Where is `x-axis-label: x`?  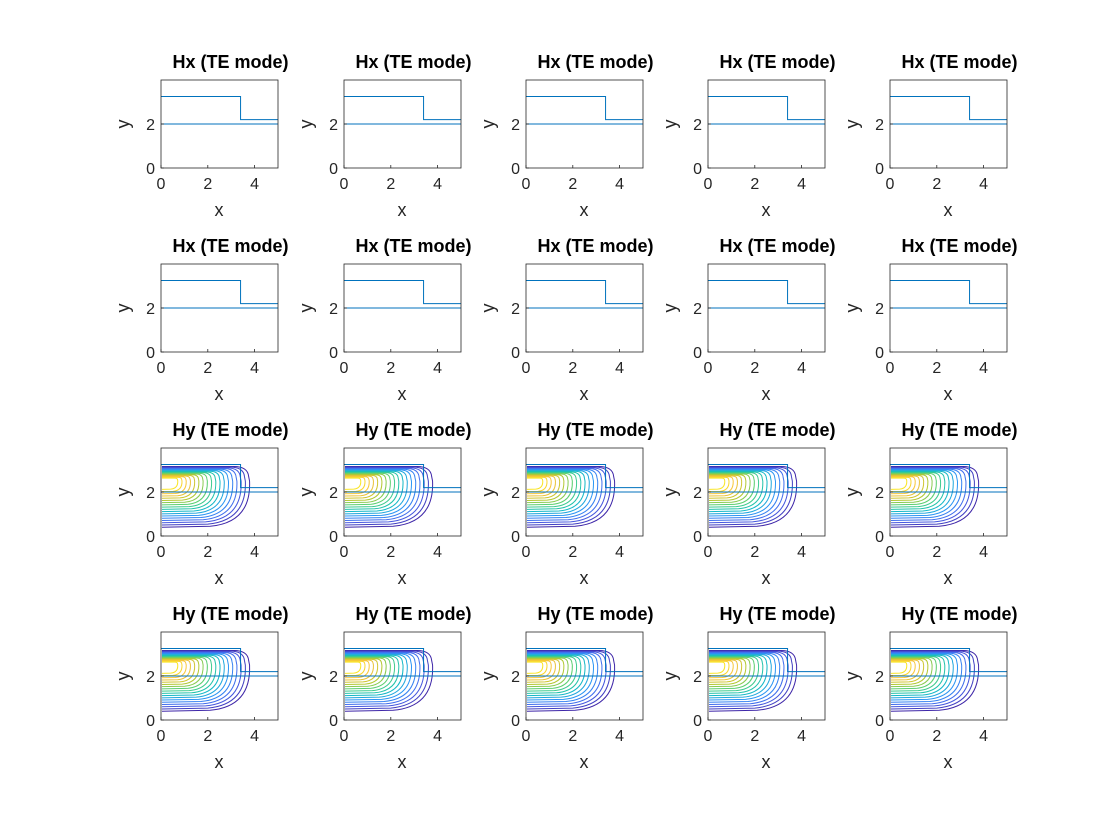
x-axis-label: x is located at coordinates (766, 394).